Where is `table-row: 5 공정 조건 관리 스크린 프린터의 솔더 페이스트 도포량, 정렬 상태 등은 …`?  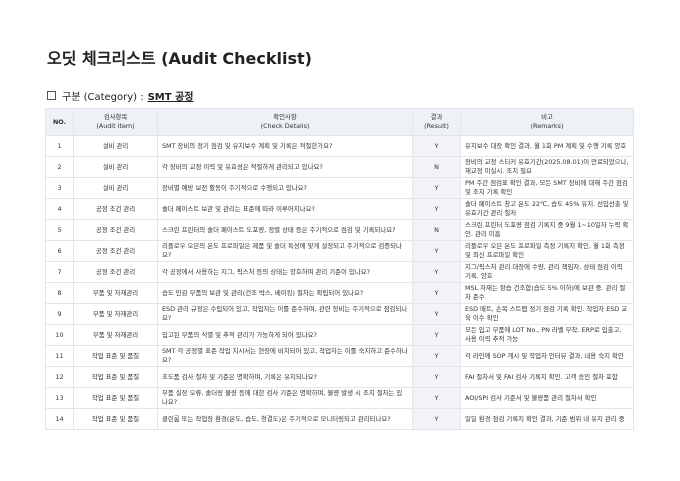 table-row: 5 공정 조건 관리 스크린 프린터의 솔더 페이스트 도포량, 정렬 상태 등은 … is located at coordinates (339, 230).